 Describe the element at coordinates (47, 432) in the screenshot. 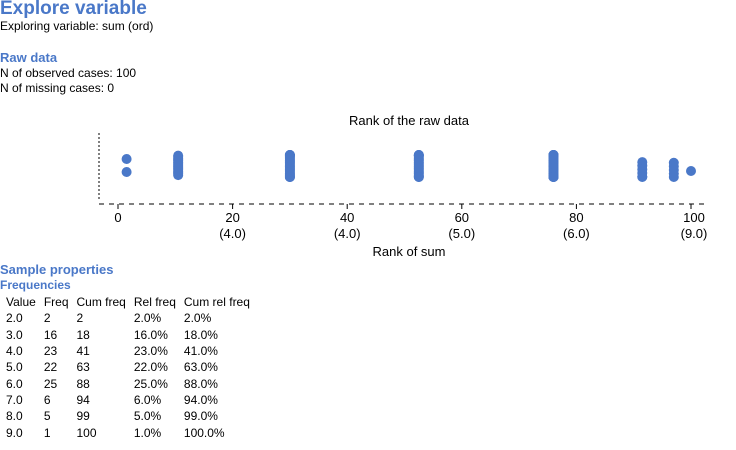

I see `table-cell: 1` at that location.